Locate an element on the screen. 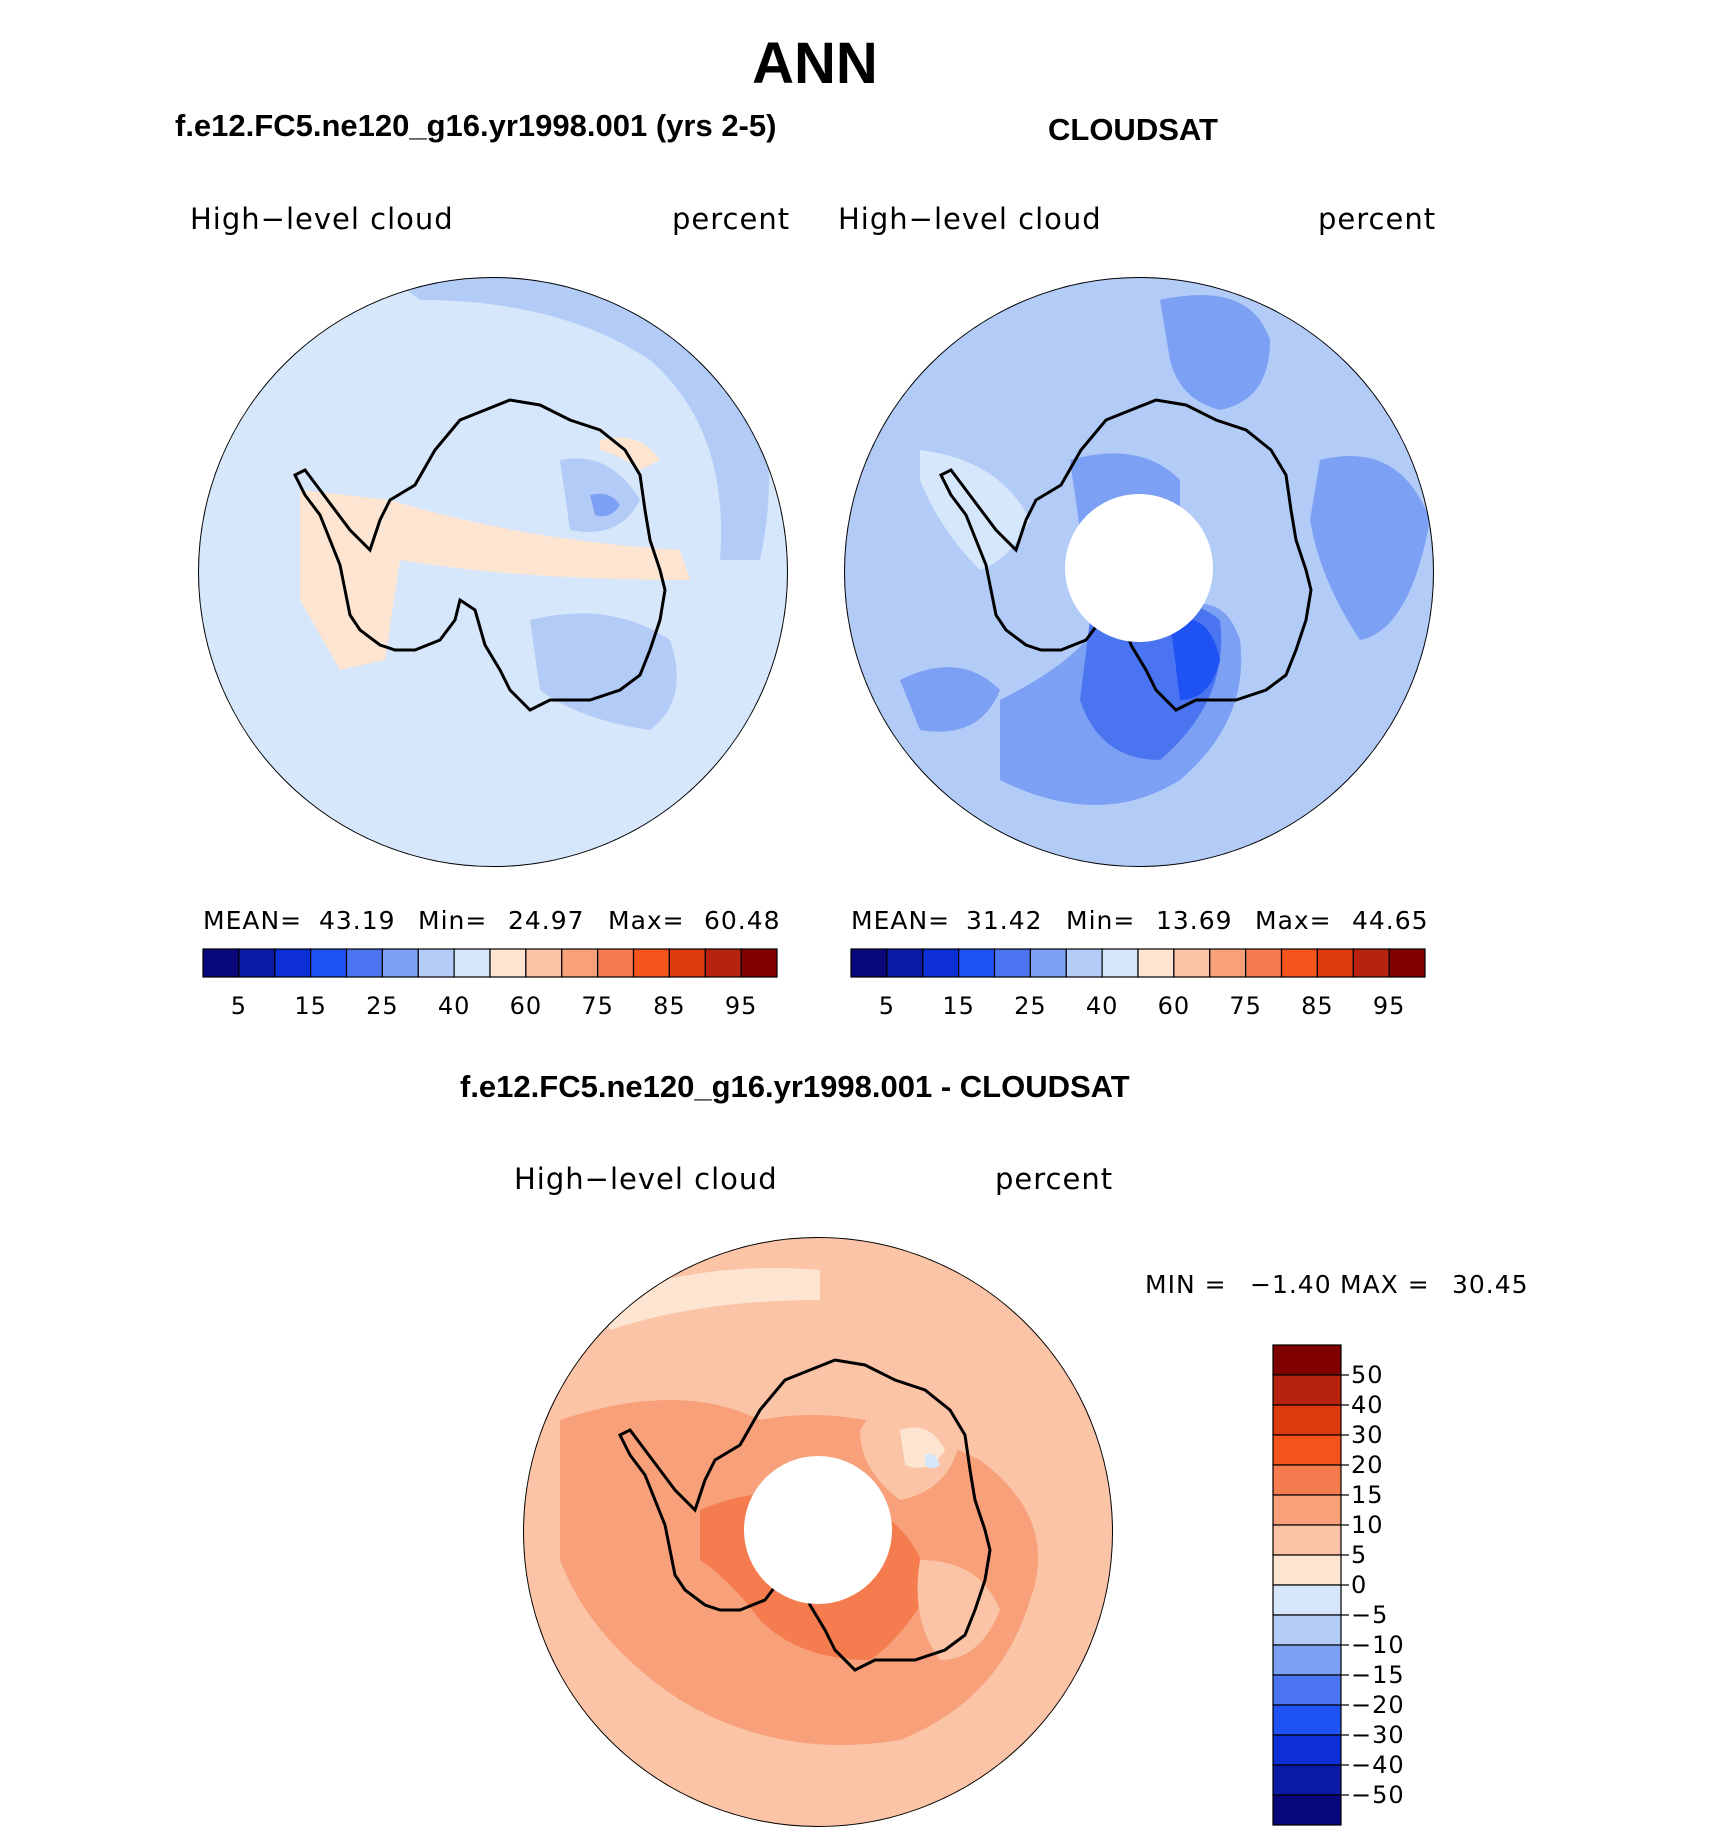 This screenshot has height=1839, width=1710. obs-colorbar-tick-label: 15 is located at coordinates (958, 1006).